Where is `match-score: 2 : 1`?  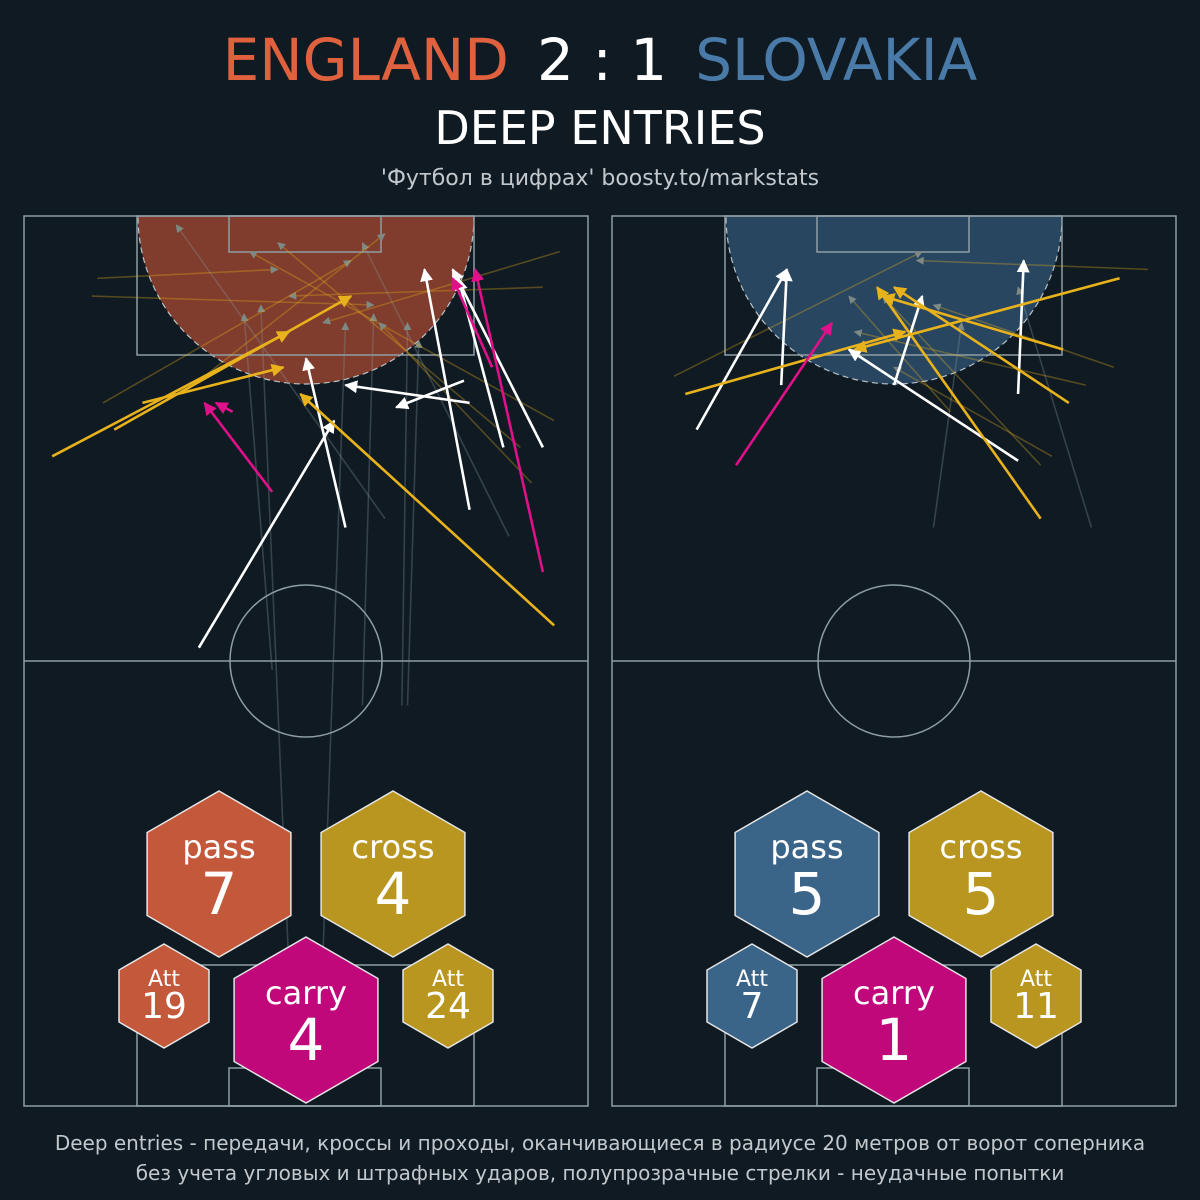 match-score: 2 : 1 is located at coordinates (602, 60).